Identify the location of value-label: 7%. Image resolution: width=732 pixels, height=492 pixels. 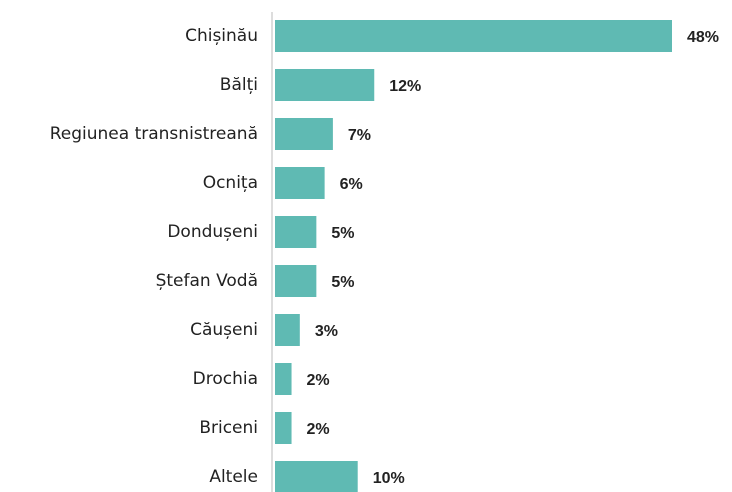
(359, 135).